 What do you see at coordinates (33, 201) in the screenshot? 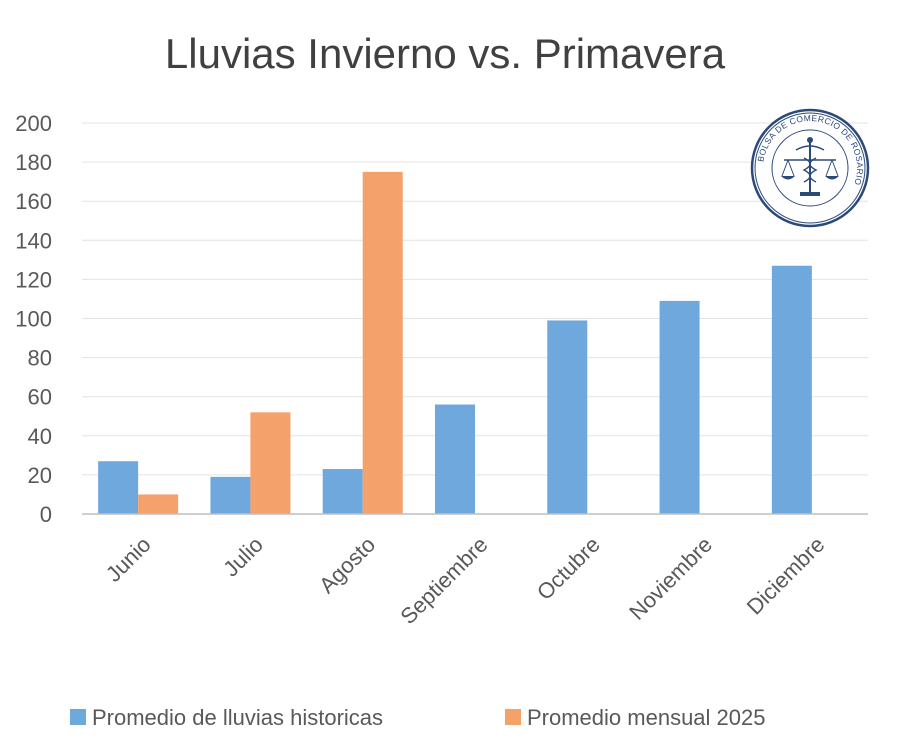
I see `y-tick-label: 160` at bounding box center [33, 201].